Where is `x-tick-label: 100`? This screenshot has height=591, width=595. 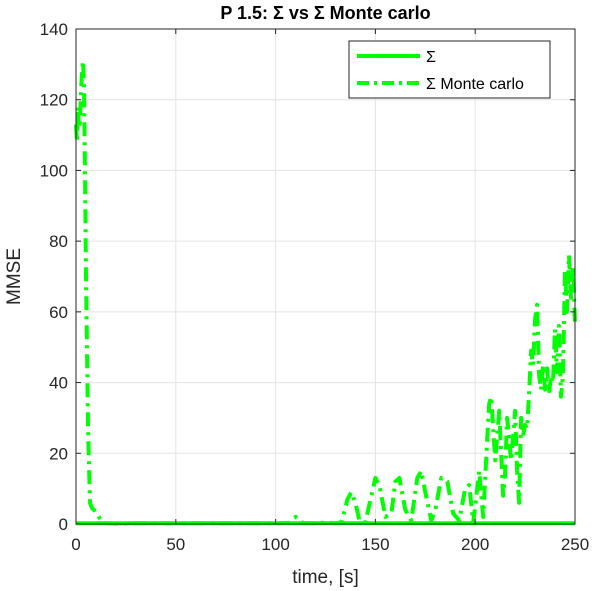
x-tick-label: 100 is located at coordinates (275, 544).